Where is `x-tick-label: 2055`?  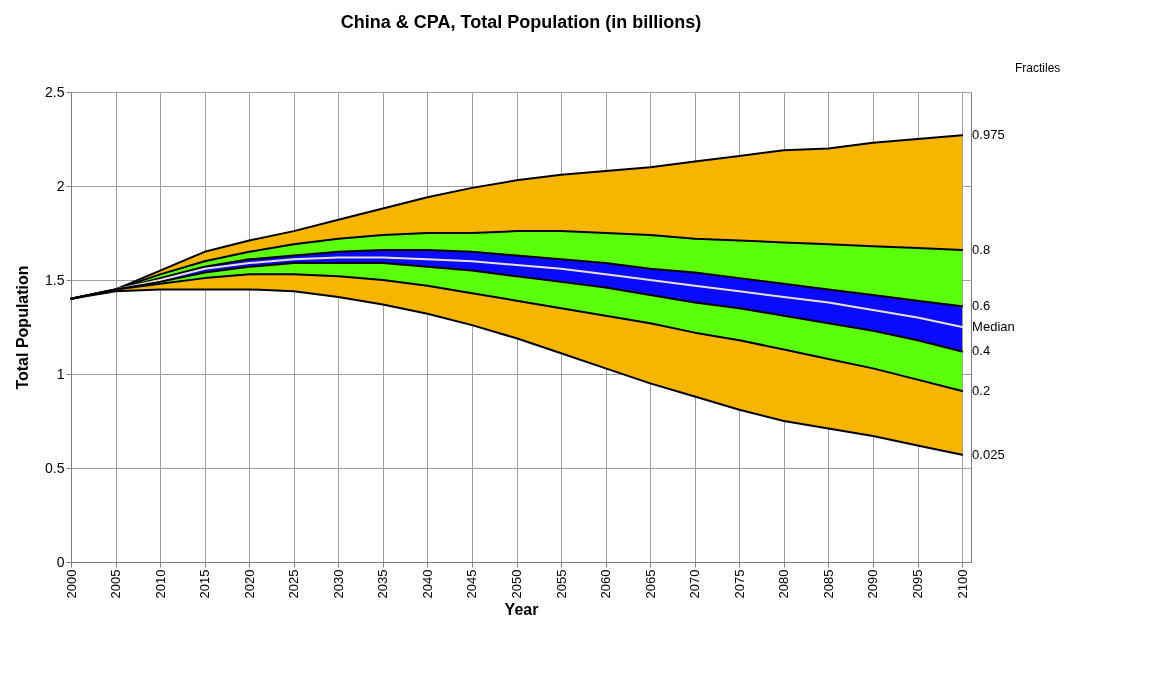 x-tick-label: 2055 is located at coordinates (561, 584).